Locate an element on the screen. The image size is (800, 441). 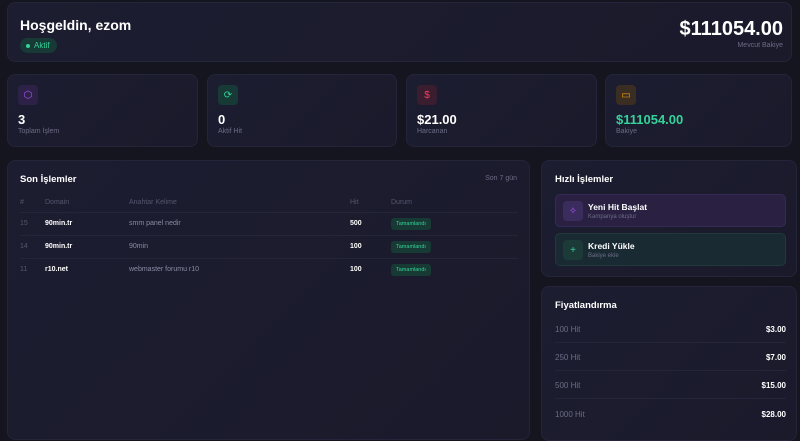
pricing-row: 1000 Hit $28.00 is located at coordinates (670, 414).